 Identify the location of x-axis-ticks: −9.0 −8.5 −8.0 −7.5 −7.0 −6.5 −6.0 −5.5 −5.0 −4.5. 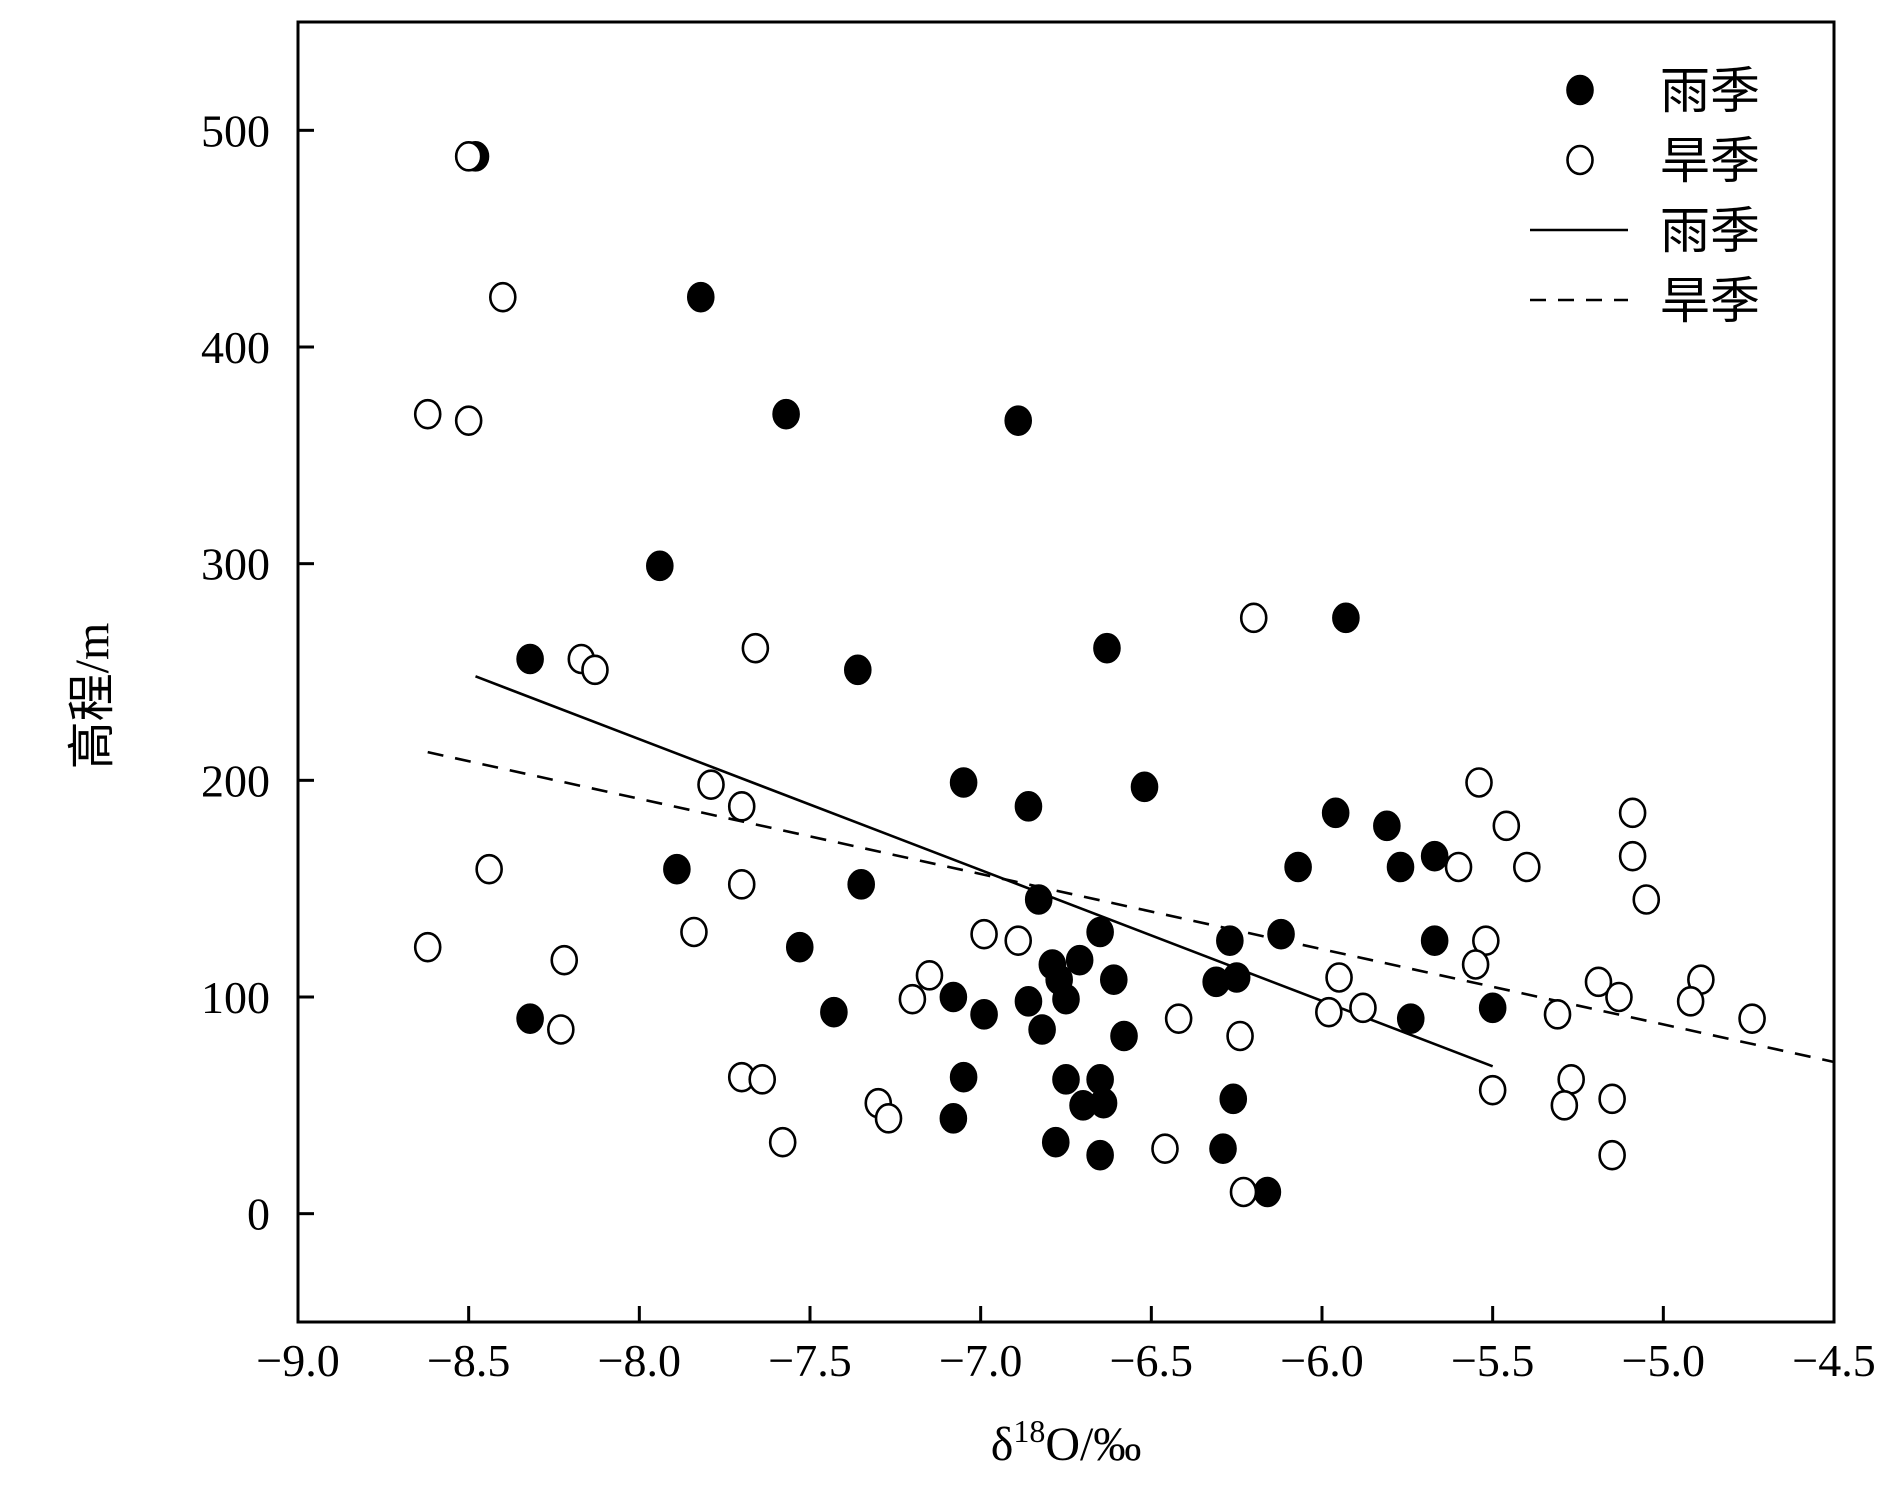
(1066, 1346).